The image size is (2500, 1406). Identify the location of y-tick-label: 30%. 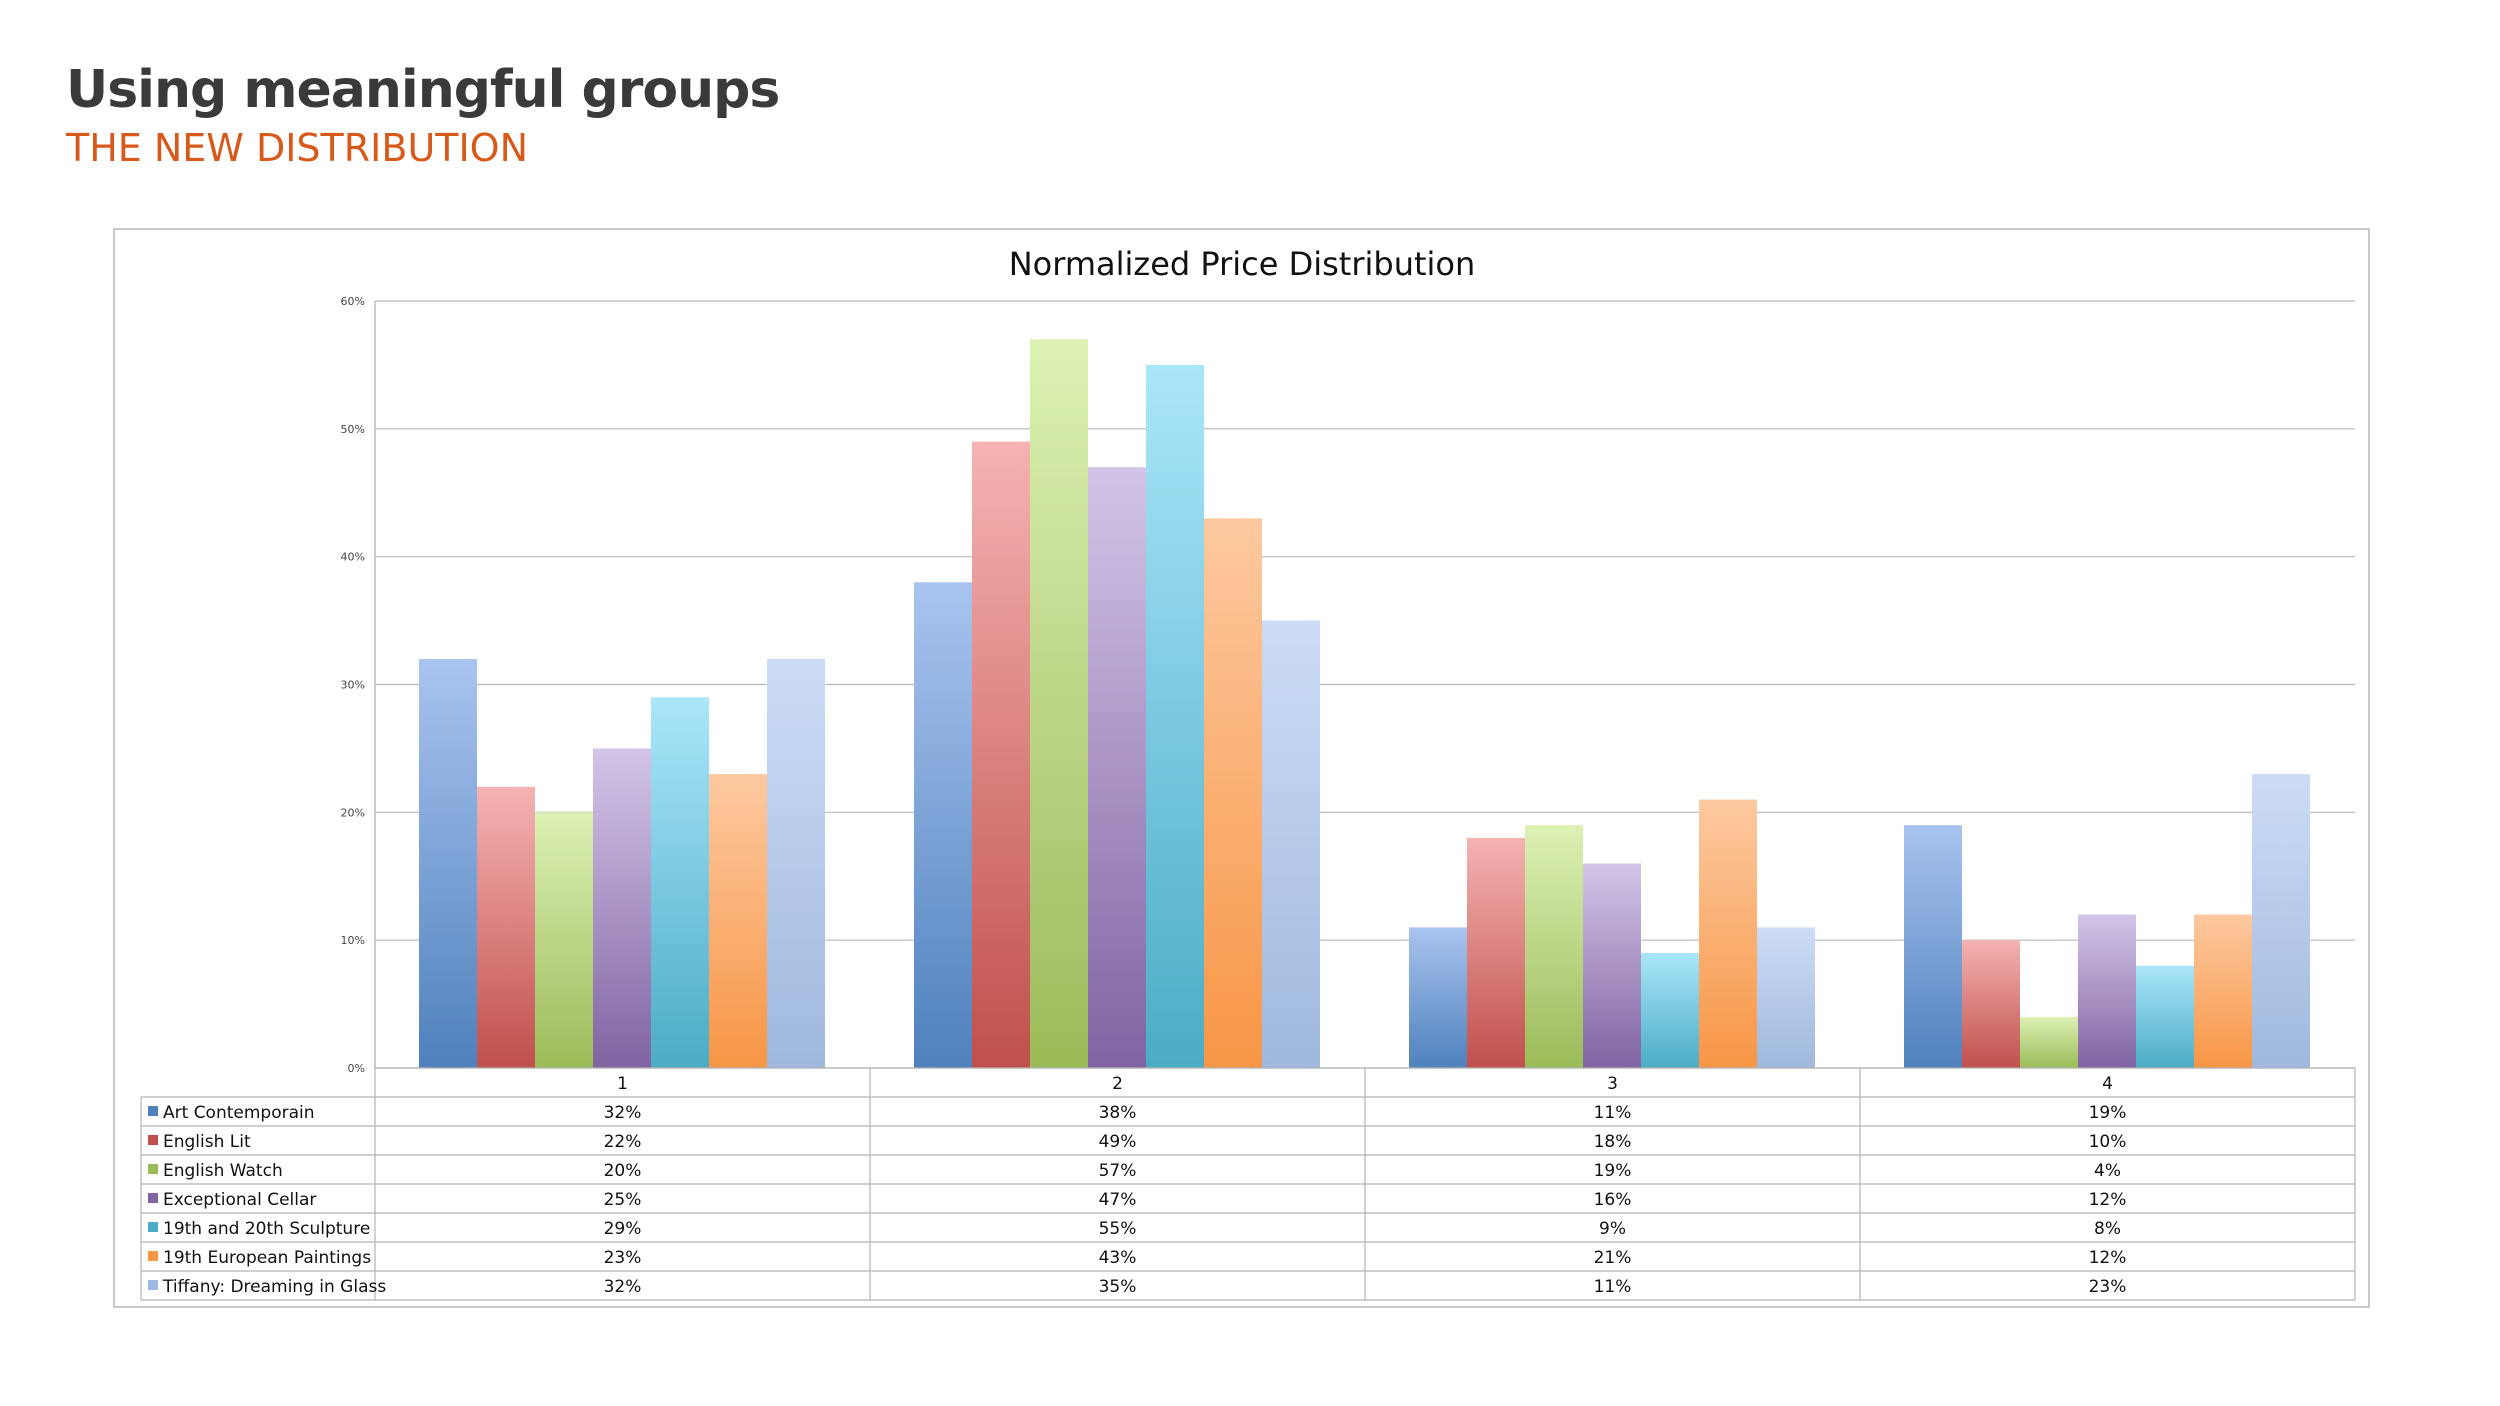
(353, 685).